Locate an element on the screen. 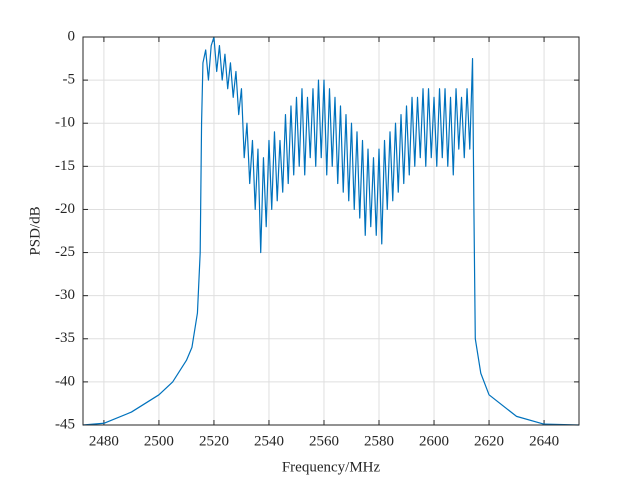 This screenshot has width=640, height=480. x-tick-label: 2600 is located at coordinates (434, 441).